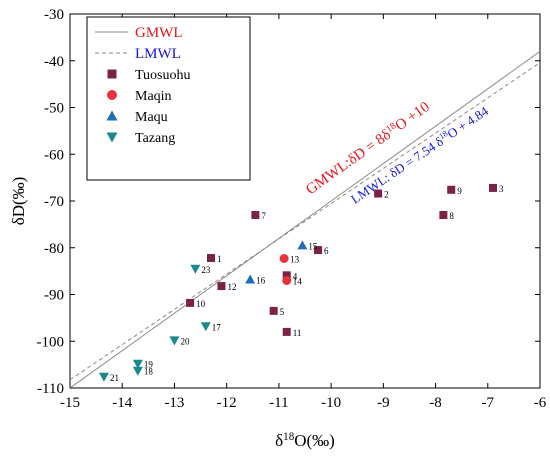 This screenshot has width=550, height=458. I want to click on x-tick-label: -8, so click(435, 403).